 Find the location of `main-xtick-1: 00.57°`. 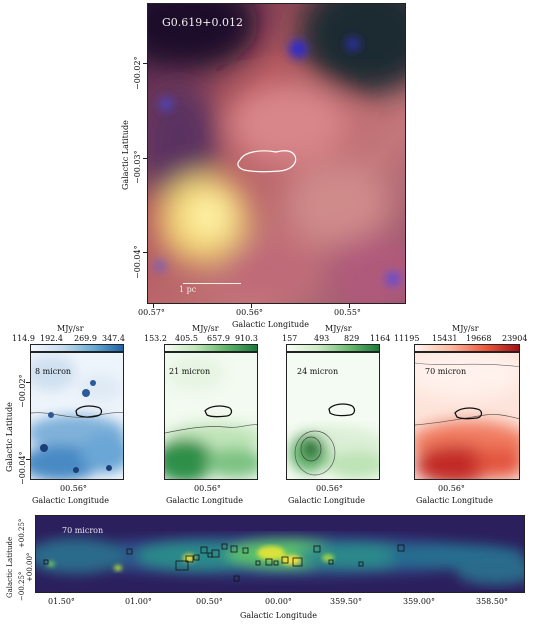

main-xtick-1: 00.57° is located at coordinates (151, 312).